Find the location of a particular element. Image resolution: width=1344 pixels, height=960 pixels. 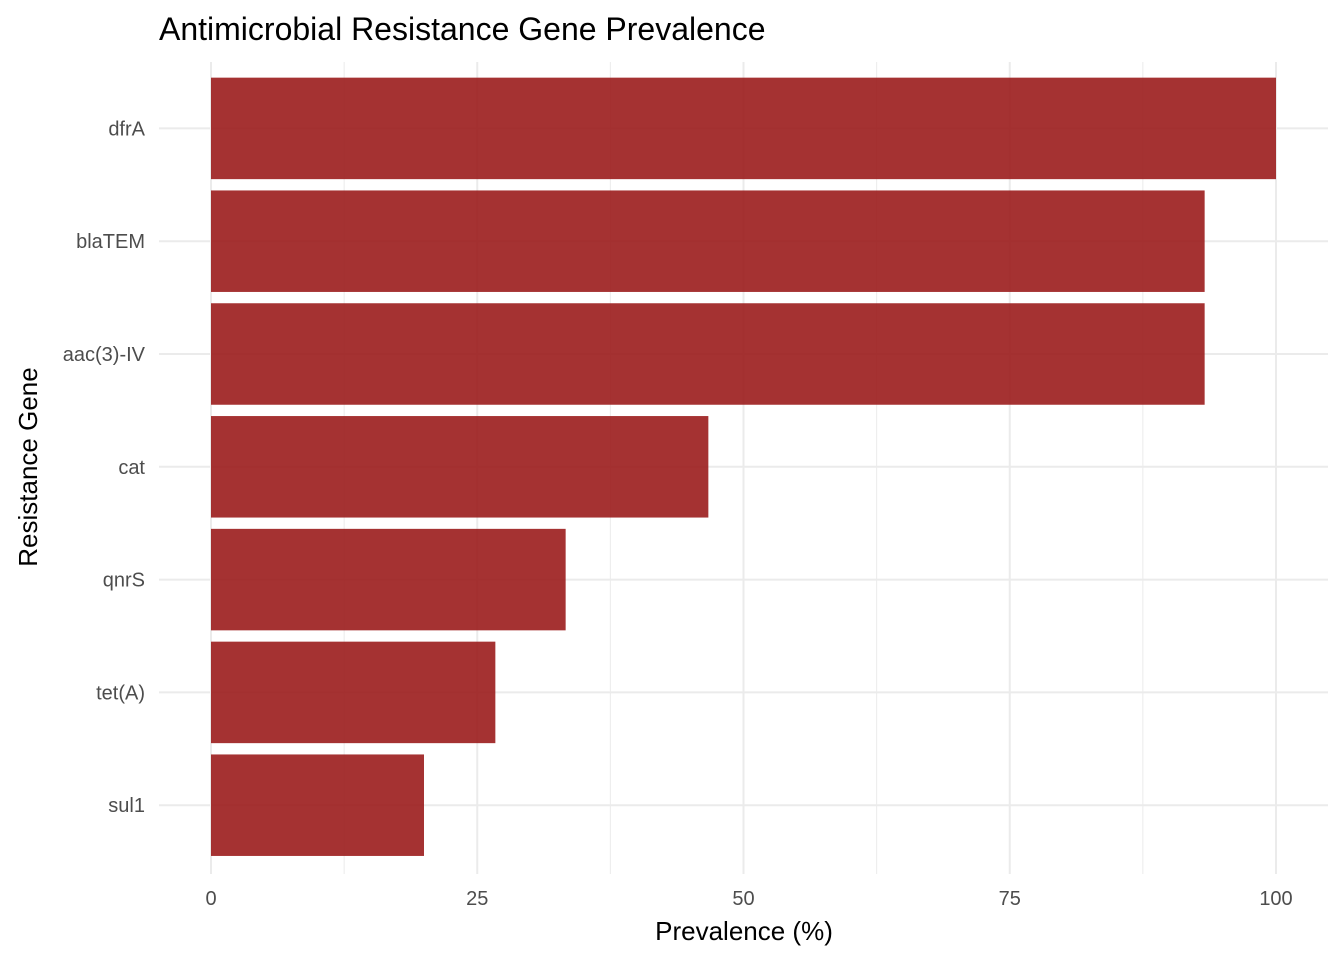

x-axis-title: Prevalence (%) is located at coordinates (744, 931).